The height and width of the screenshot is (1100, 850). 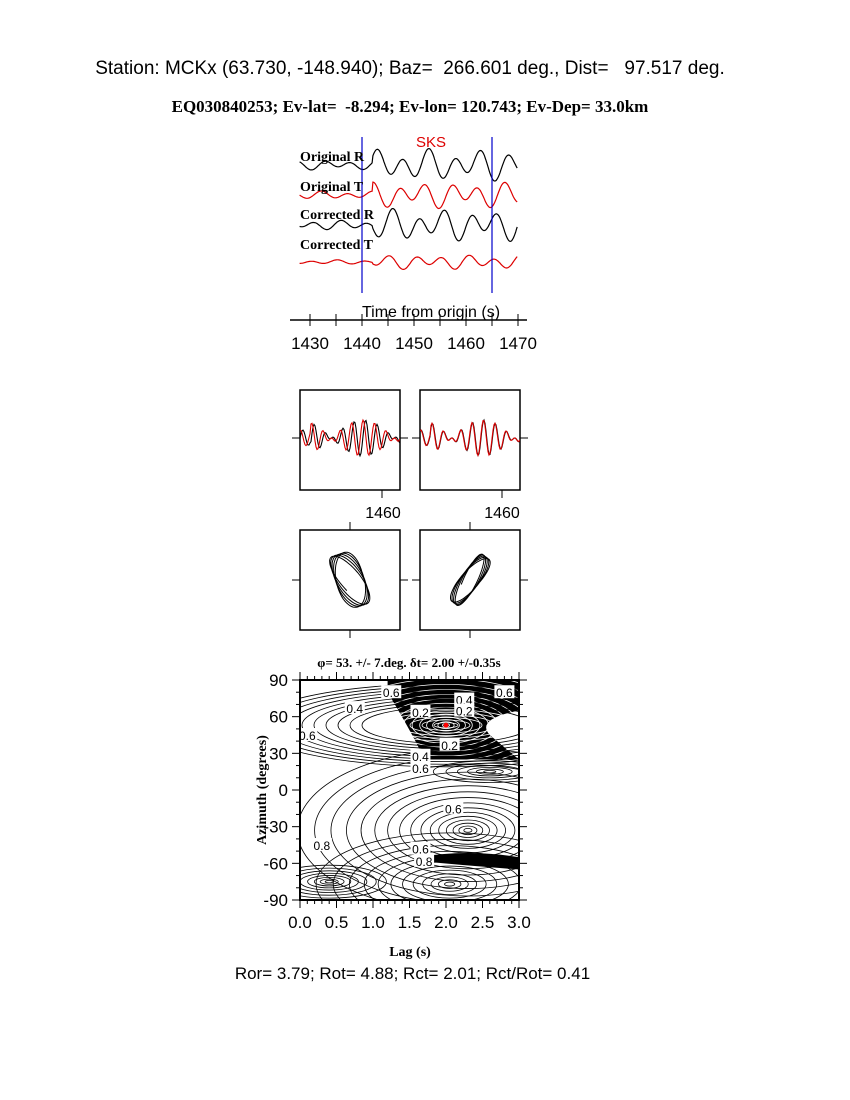 I want to click on phase-label: SKS, so click(x=431, y=142).